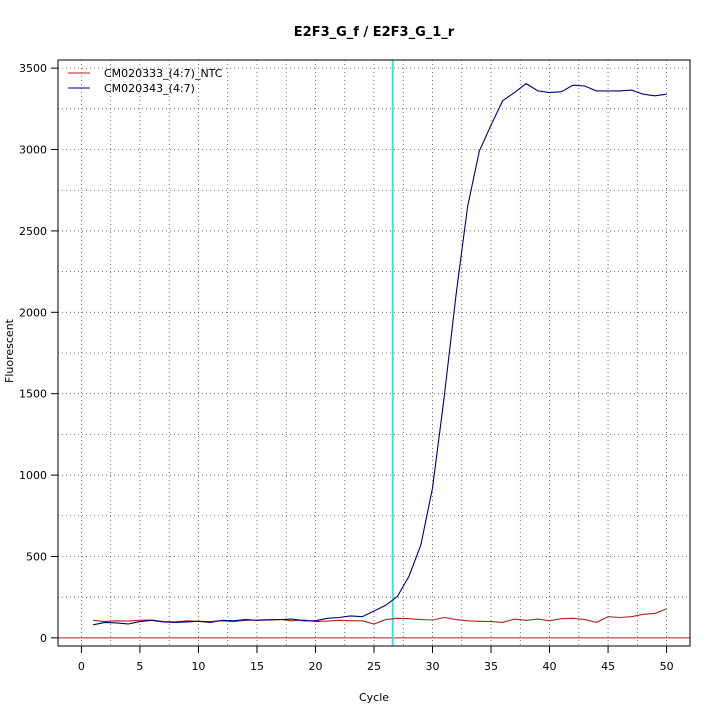 This screenshot has height=720, width=720. Describe the element at coordinates (149, 88) in the screenshot. I see `legend-label-2: CM020343_(4:7)` at that location.